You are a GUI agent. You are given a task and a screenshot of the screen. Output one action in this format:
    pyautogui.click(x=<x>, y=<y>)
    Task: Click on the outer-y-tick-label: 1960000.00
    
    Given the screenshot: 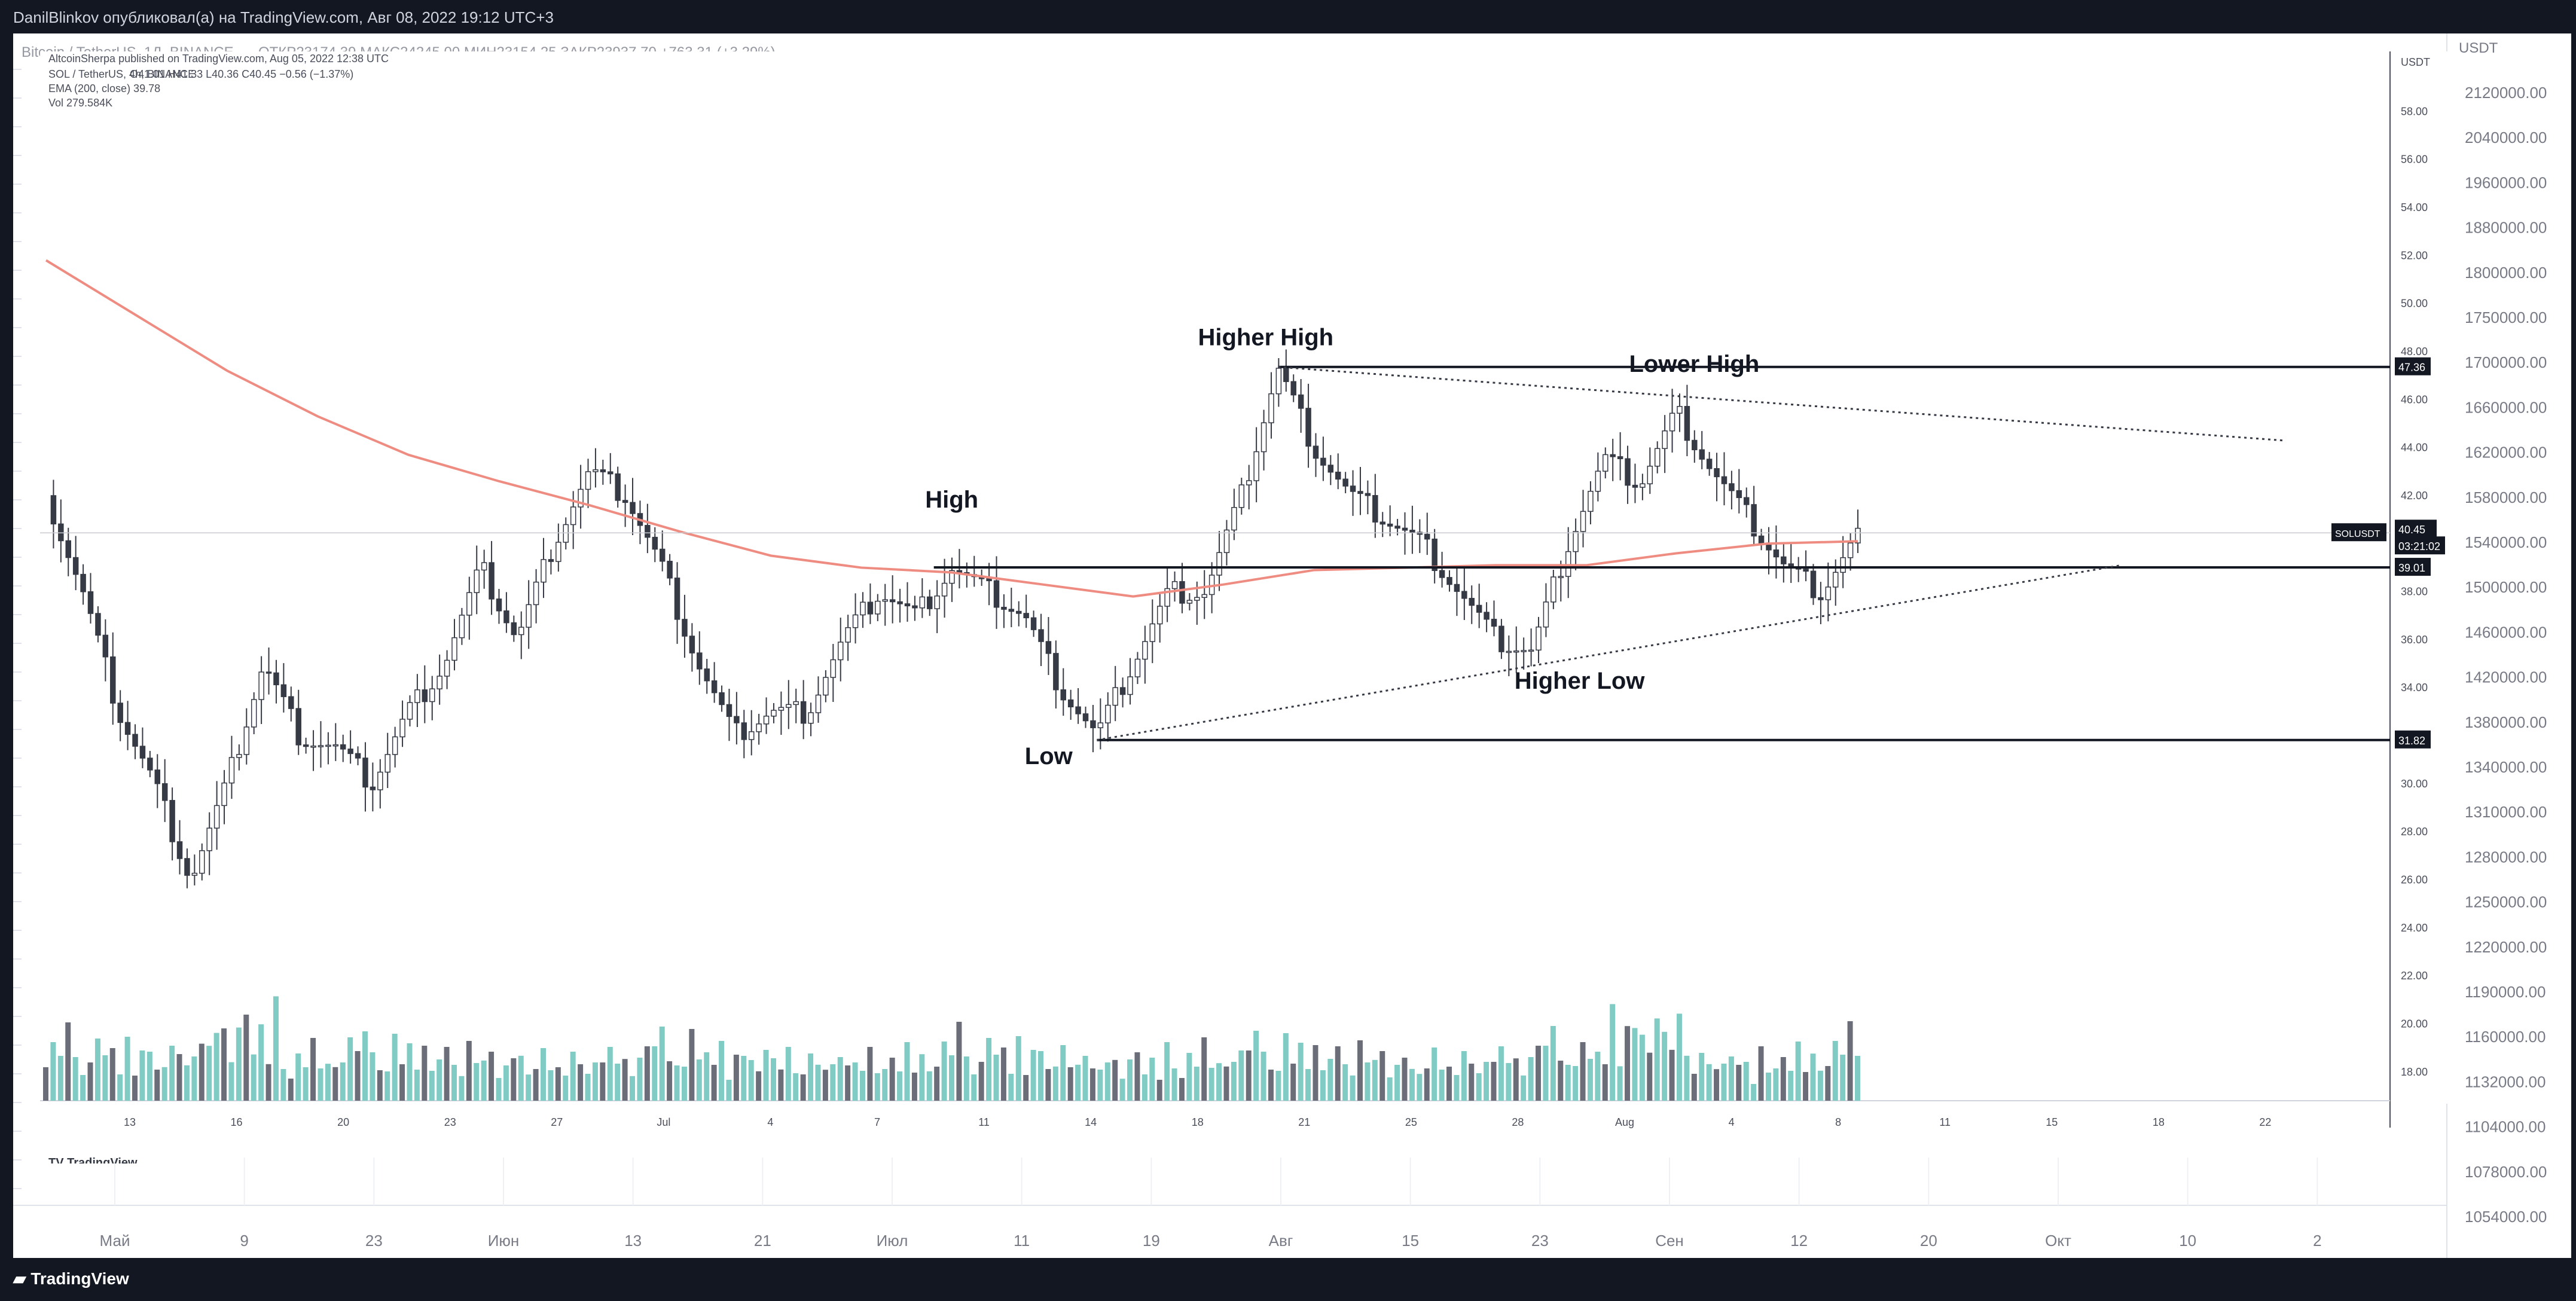 What is the action you would take?
    pyautogui.click(x=2506, y=182)
    